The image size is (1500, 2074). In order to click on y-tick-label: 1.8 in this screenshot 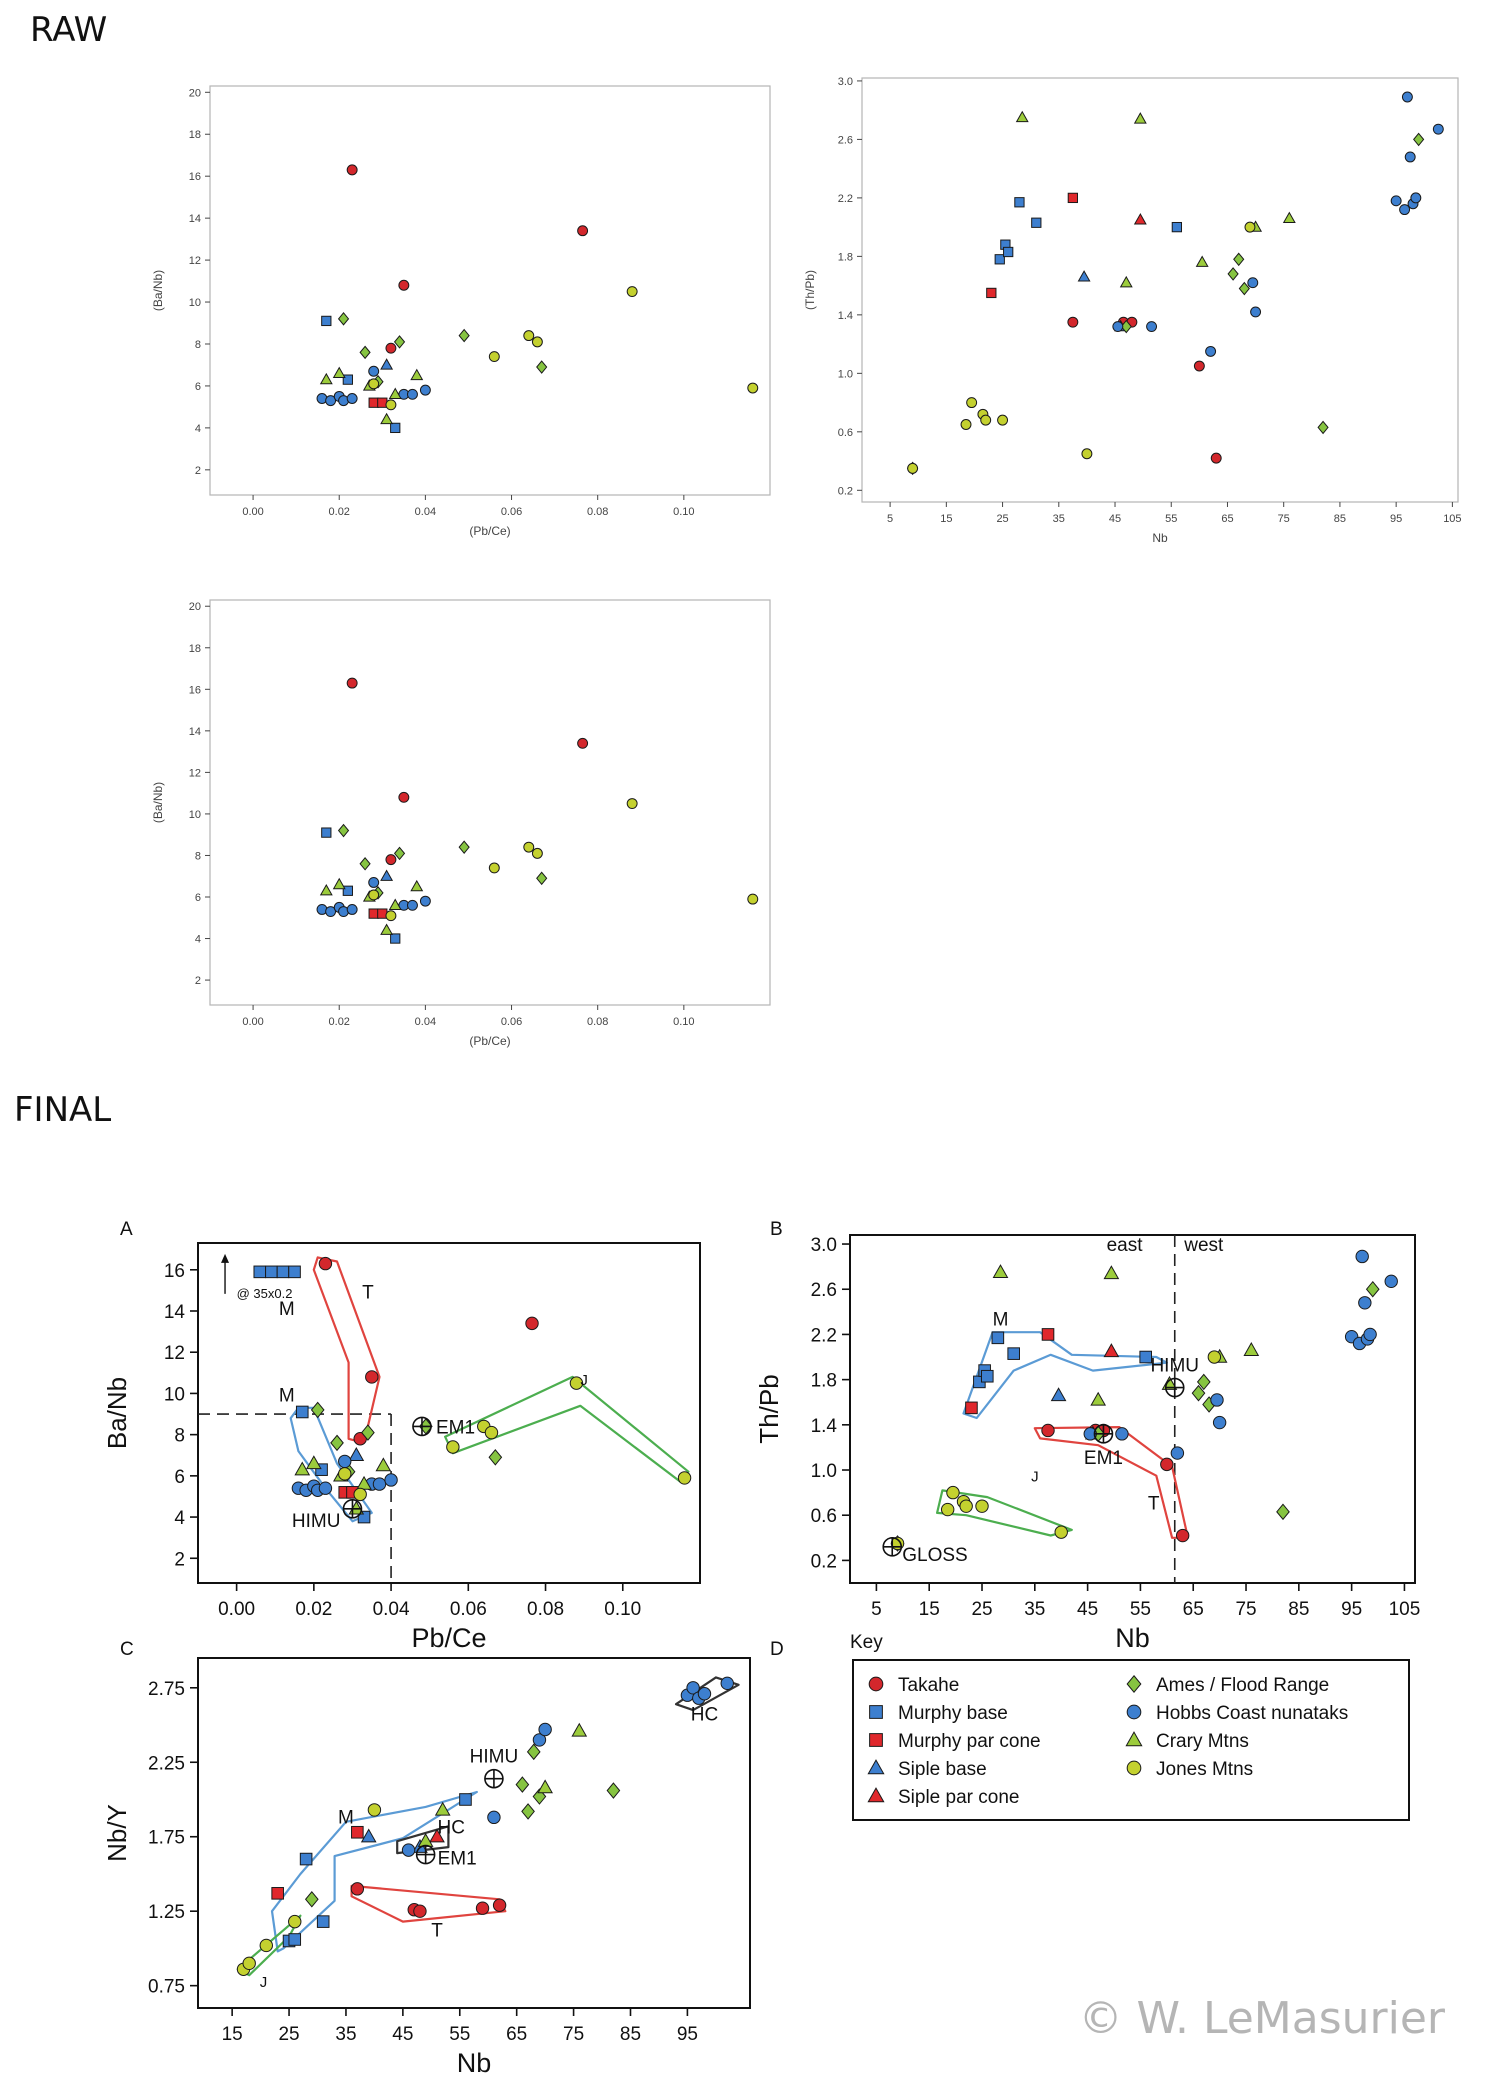, I will do `click(824, 1381)`.